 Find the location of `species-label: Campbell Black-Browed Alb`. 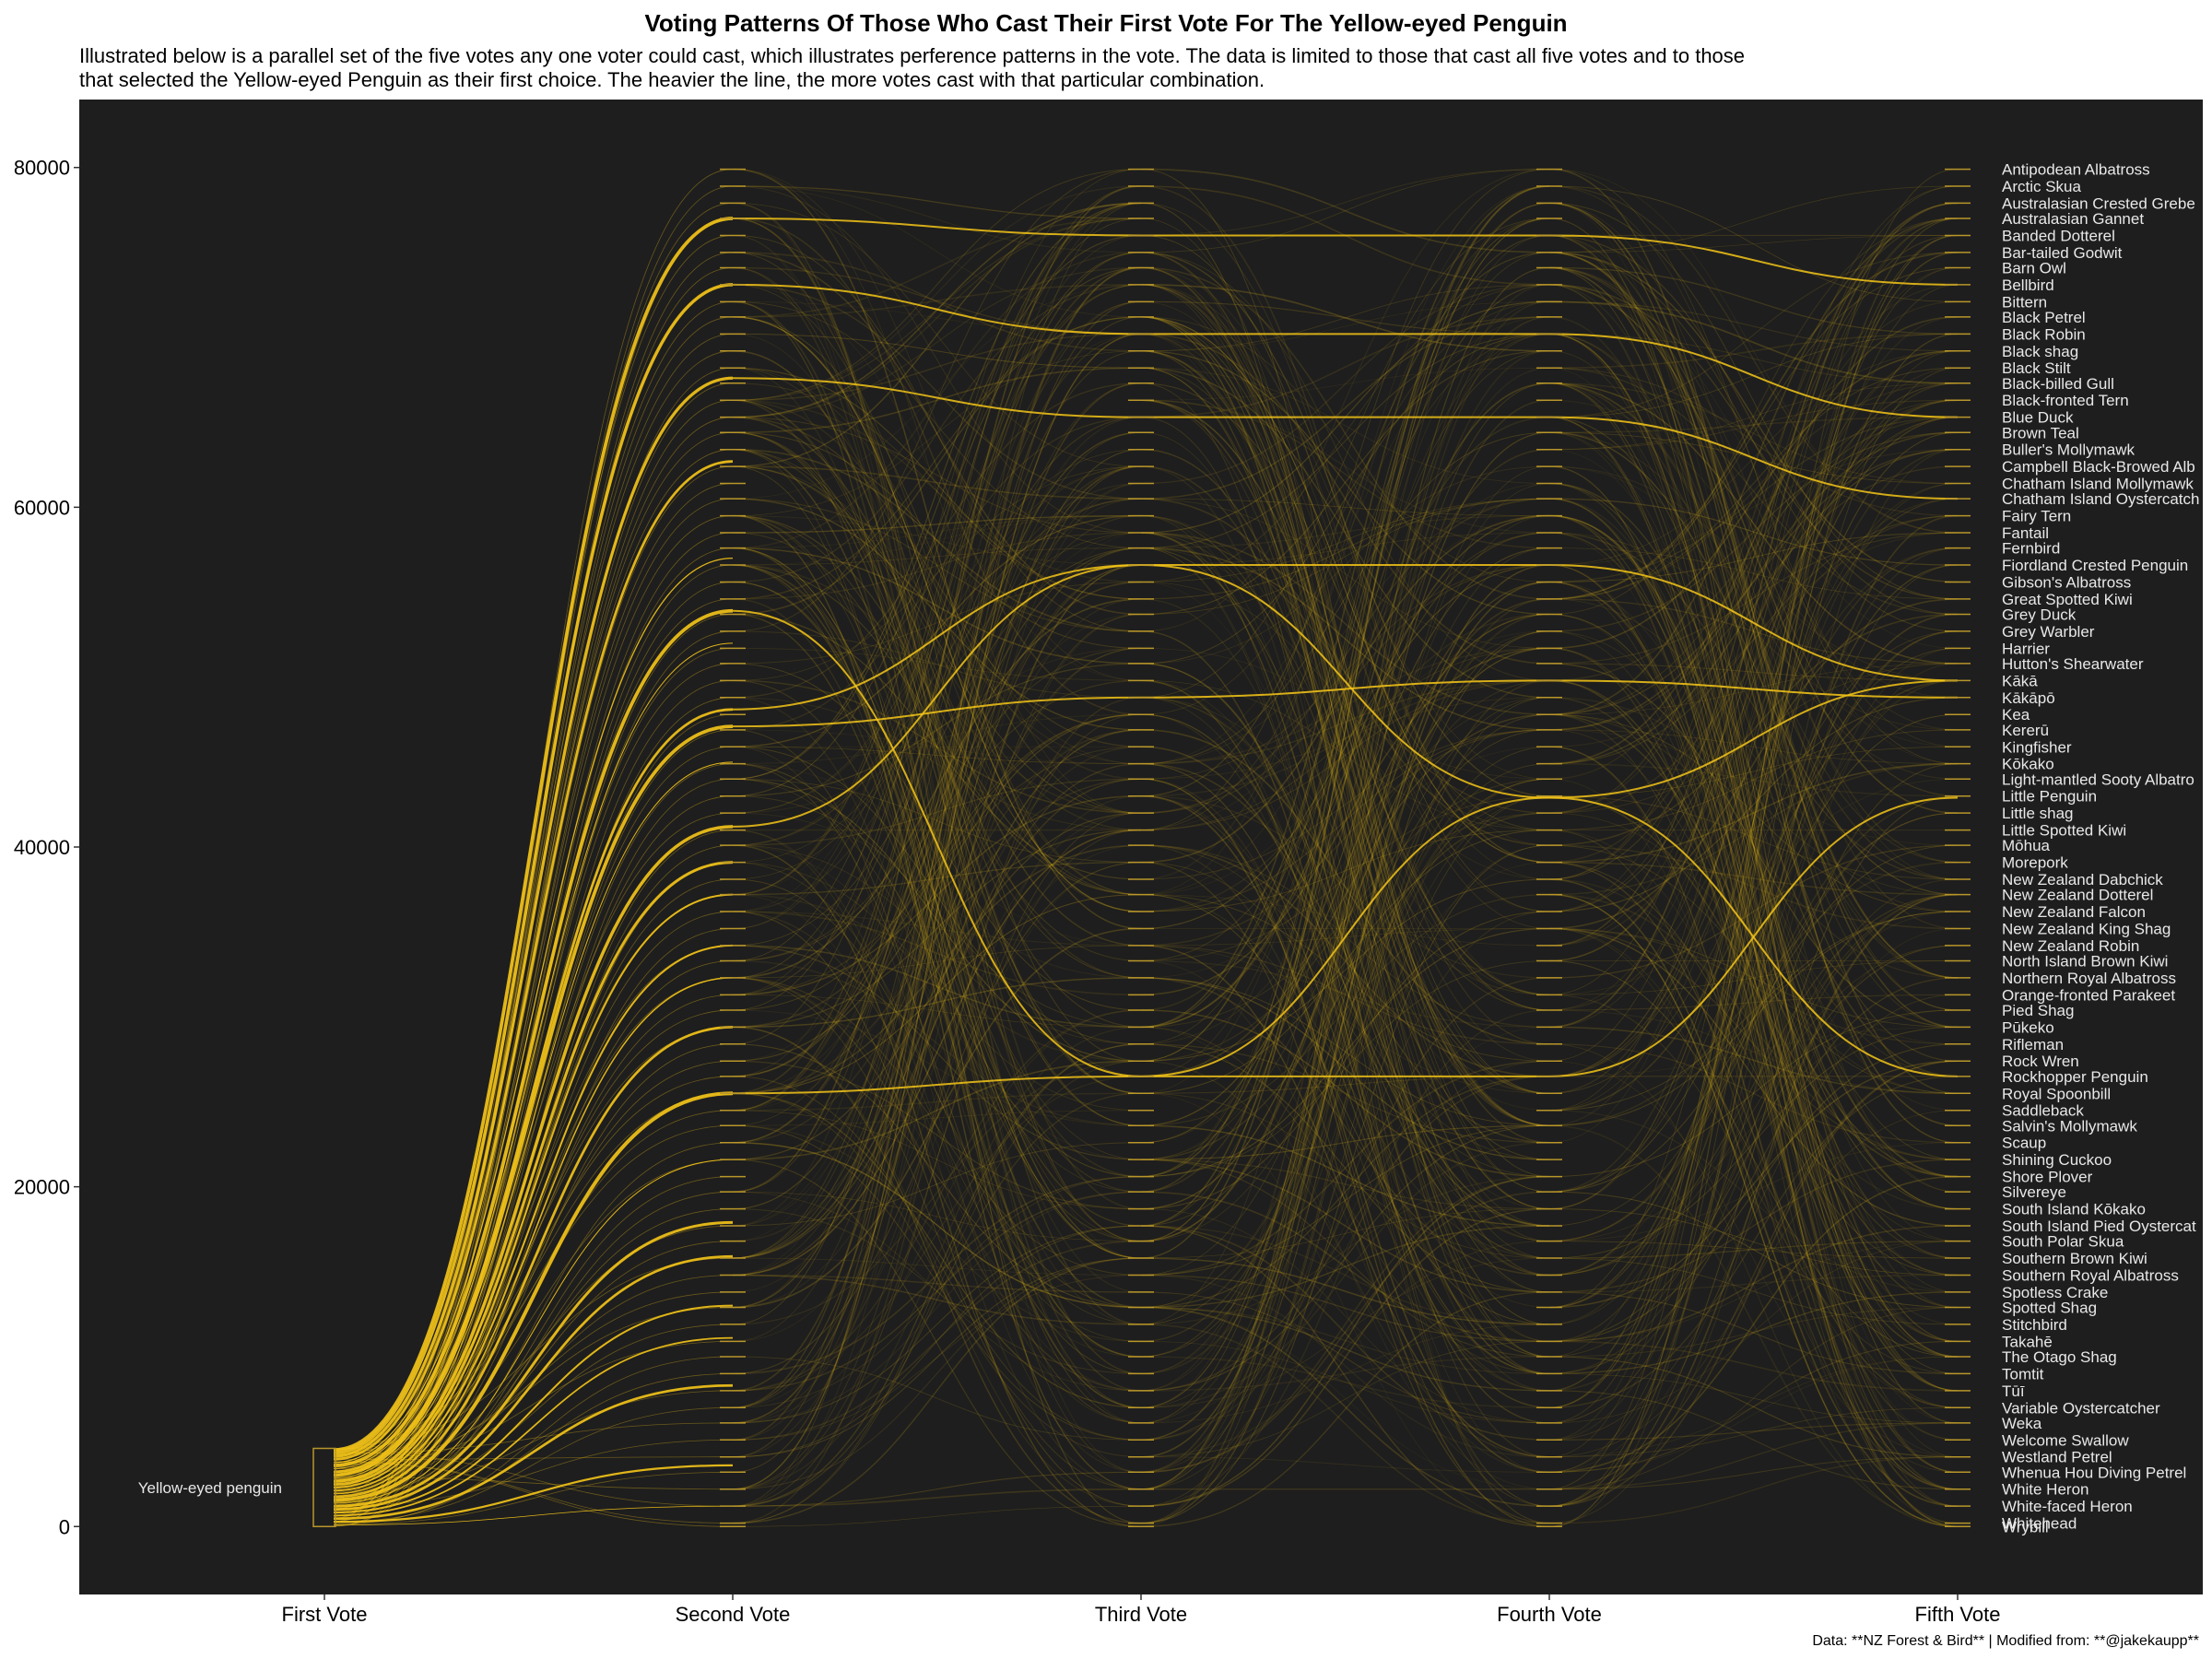

species-label: Campbell Black-Browed Alb is located at coordinates (2098, 467).